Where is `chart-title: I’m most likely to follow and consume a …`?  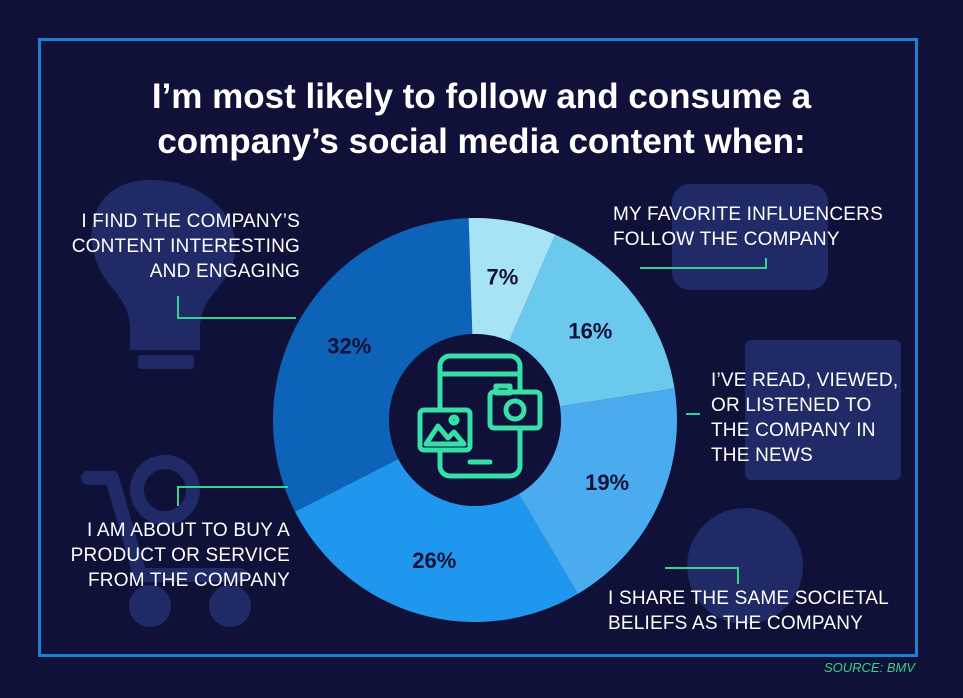 chart-title: I’m most likely to follow and consume a … is located at coordinates (481, 119).